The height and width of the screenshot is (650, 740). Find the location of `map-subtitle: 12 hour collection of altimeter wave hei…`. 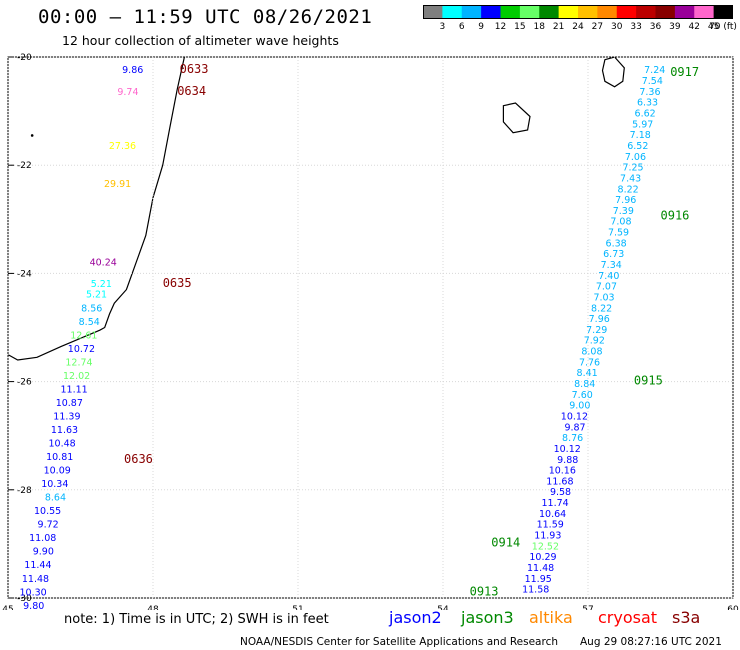

map-subtitle: 12 hour collection of altimeter wave hei… is located at coordinates (200, 40).